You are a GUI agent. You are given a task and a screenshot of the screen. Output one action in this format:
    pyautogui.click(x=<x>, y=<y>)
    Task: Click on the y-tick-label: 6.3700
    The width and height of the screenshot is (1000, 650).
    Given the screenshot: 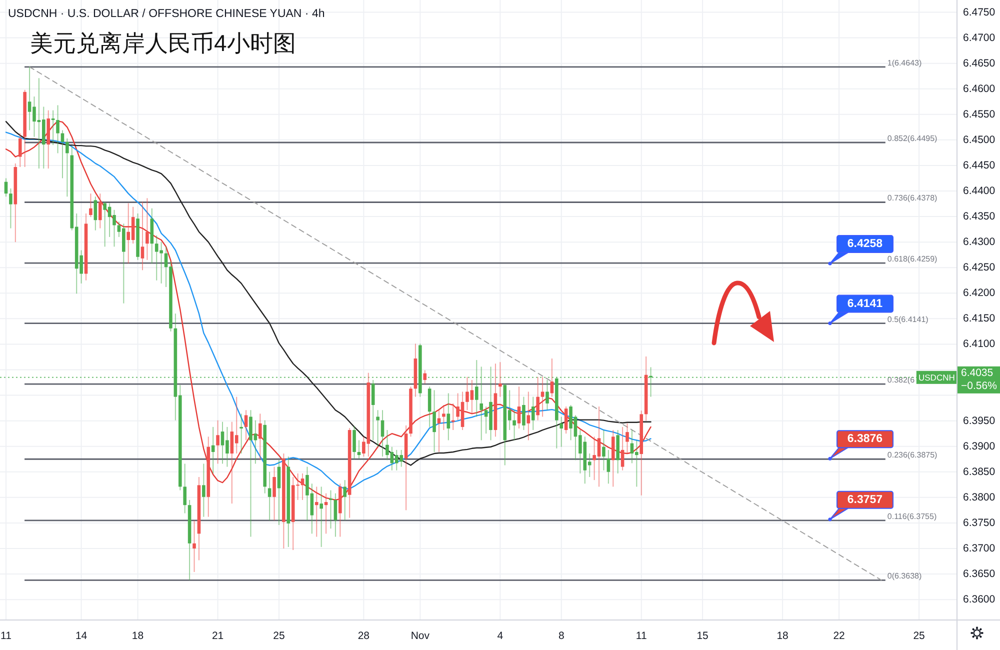 What is the action you would take?
    pyautogui.click(x=979, y=548)
    